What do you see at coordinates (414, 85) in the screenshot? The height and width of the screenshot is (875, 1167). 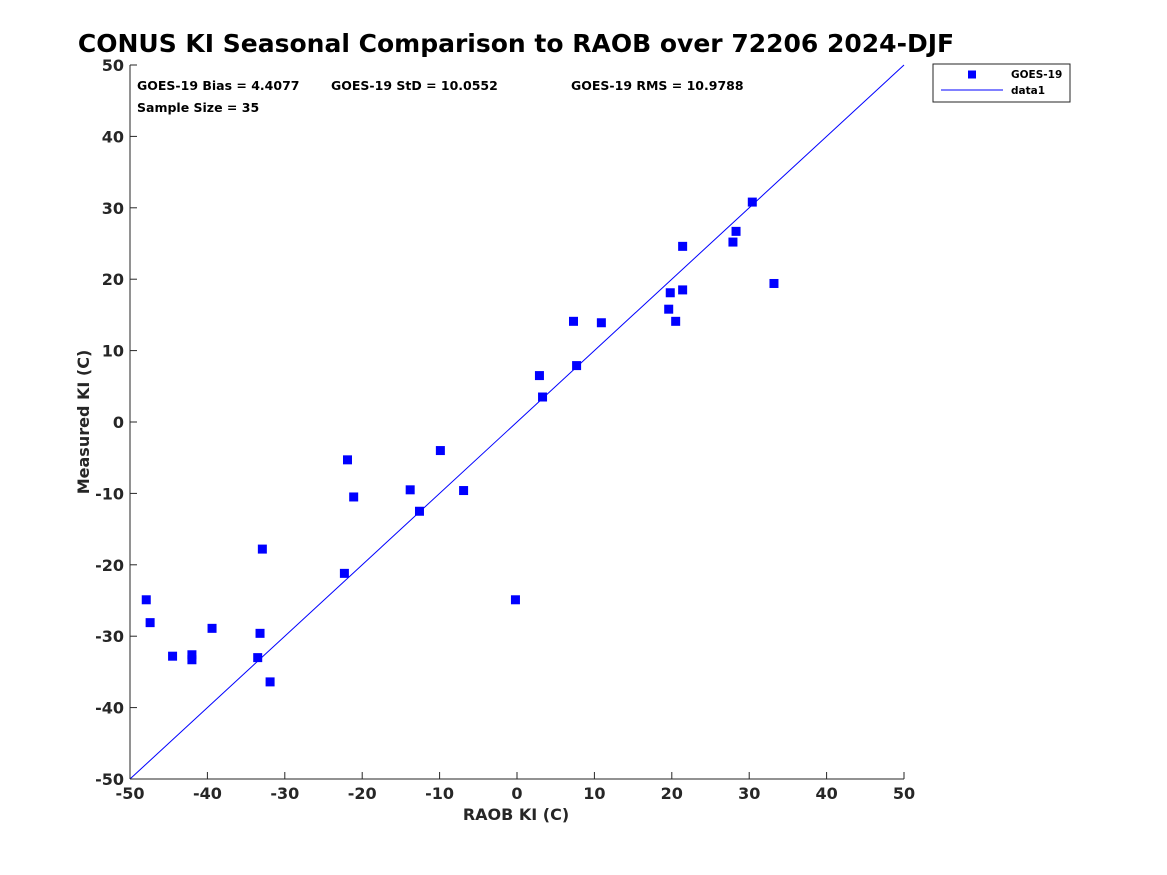 I see `std-annotation: GOES-19 StD = 10.0552` at bounding box center [414, 85].